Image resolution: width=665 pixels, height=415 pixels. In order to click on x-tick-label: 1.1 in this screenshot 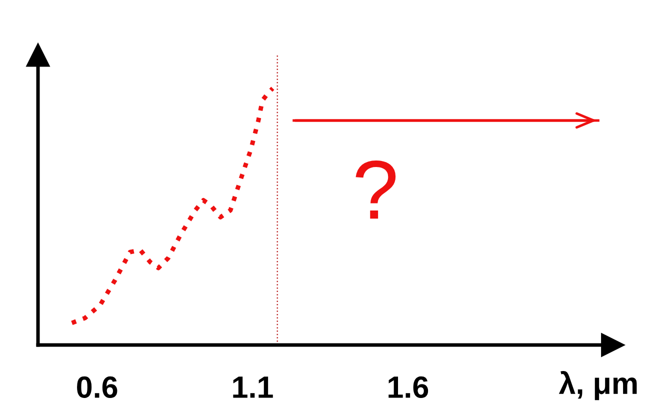, I will do `click(253, 387)`.